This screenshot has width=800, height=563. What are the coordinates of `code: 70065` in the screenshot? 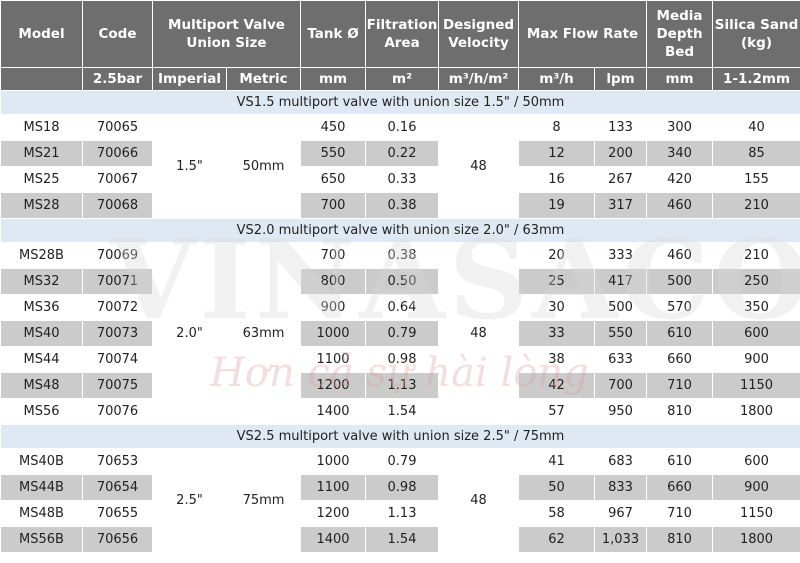 It's located at (117, 127).